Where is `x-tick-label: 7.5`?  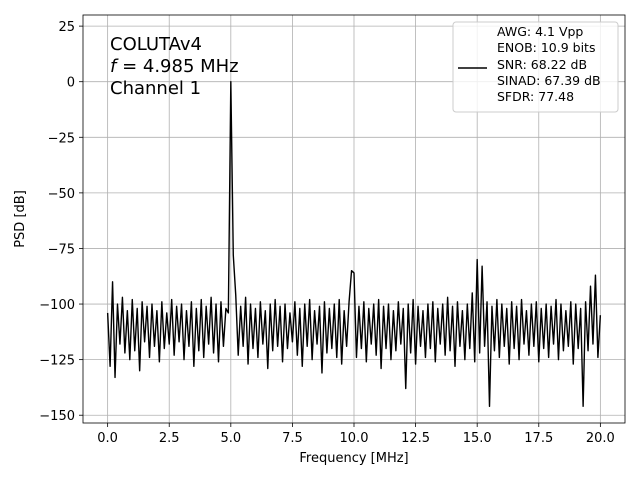
x-tick-label: 7.5 is located at coordinates (292, 438).